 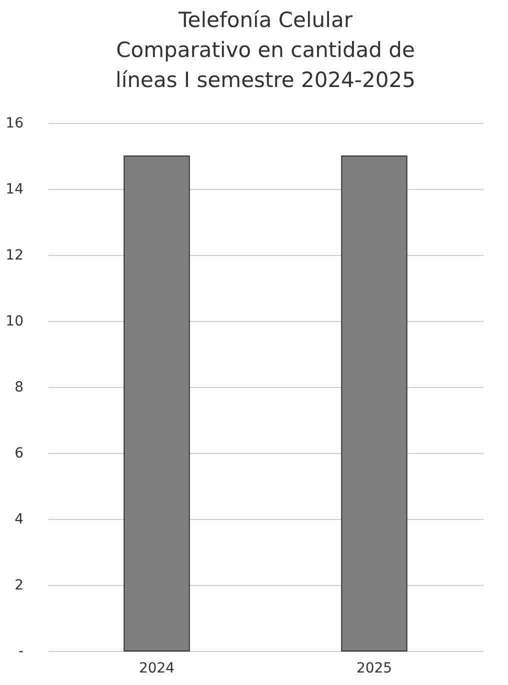 What do you see at coordinates (15, 322) in the screenshot?
I see `y-tick-label: 10` at bounding box center [15, 322].